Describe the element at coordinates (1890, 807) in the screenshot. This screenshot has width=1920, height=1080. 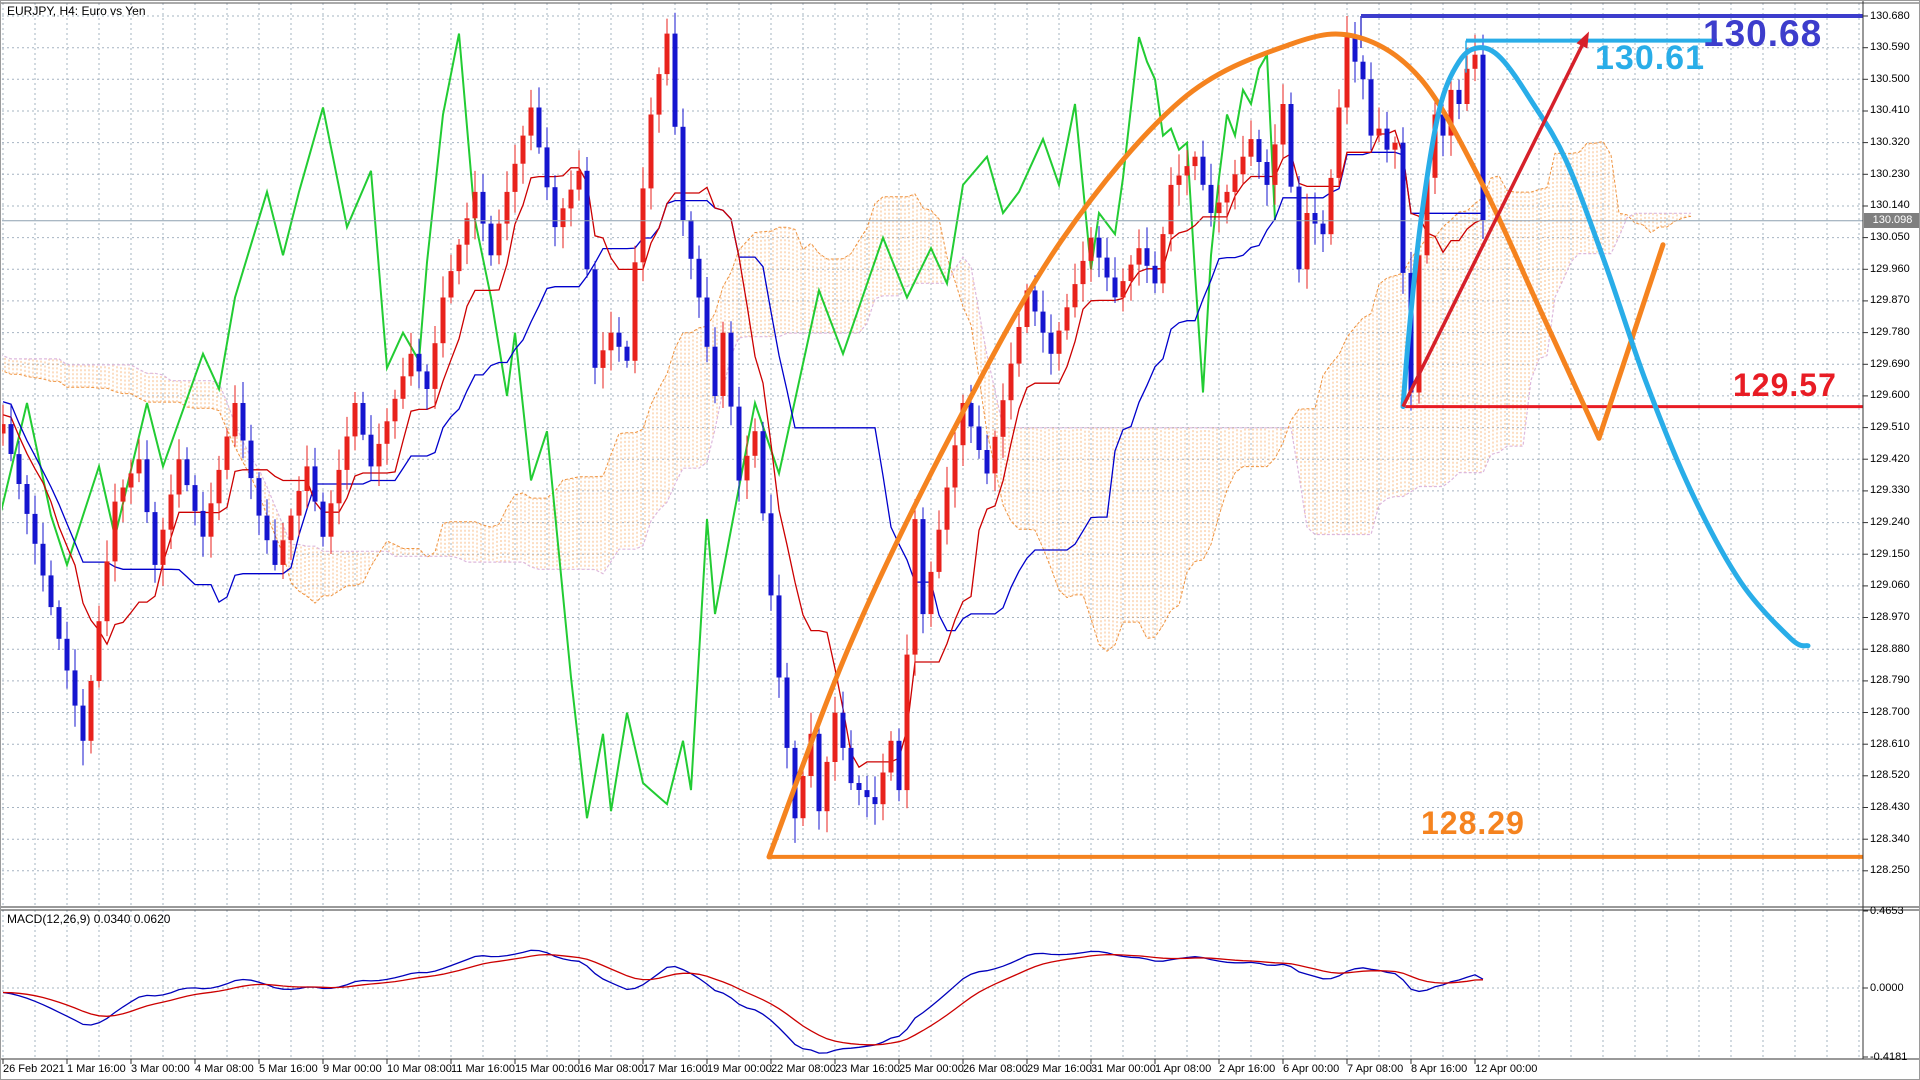
I see `price-axis-tick: 128.430` at that location.